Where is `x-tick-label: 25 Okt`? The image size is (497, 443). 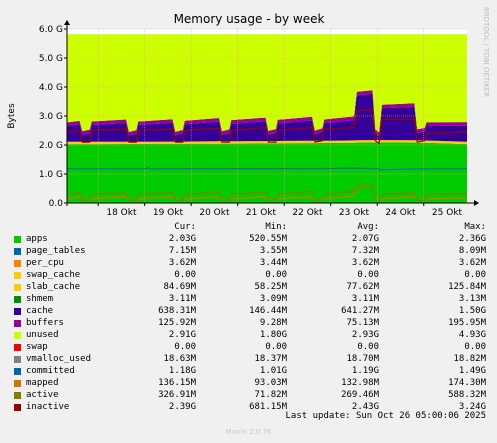
x-tick-label: 25 Okt is located at coordinates (447, 213).